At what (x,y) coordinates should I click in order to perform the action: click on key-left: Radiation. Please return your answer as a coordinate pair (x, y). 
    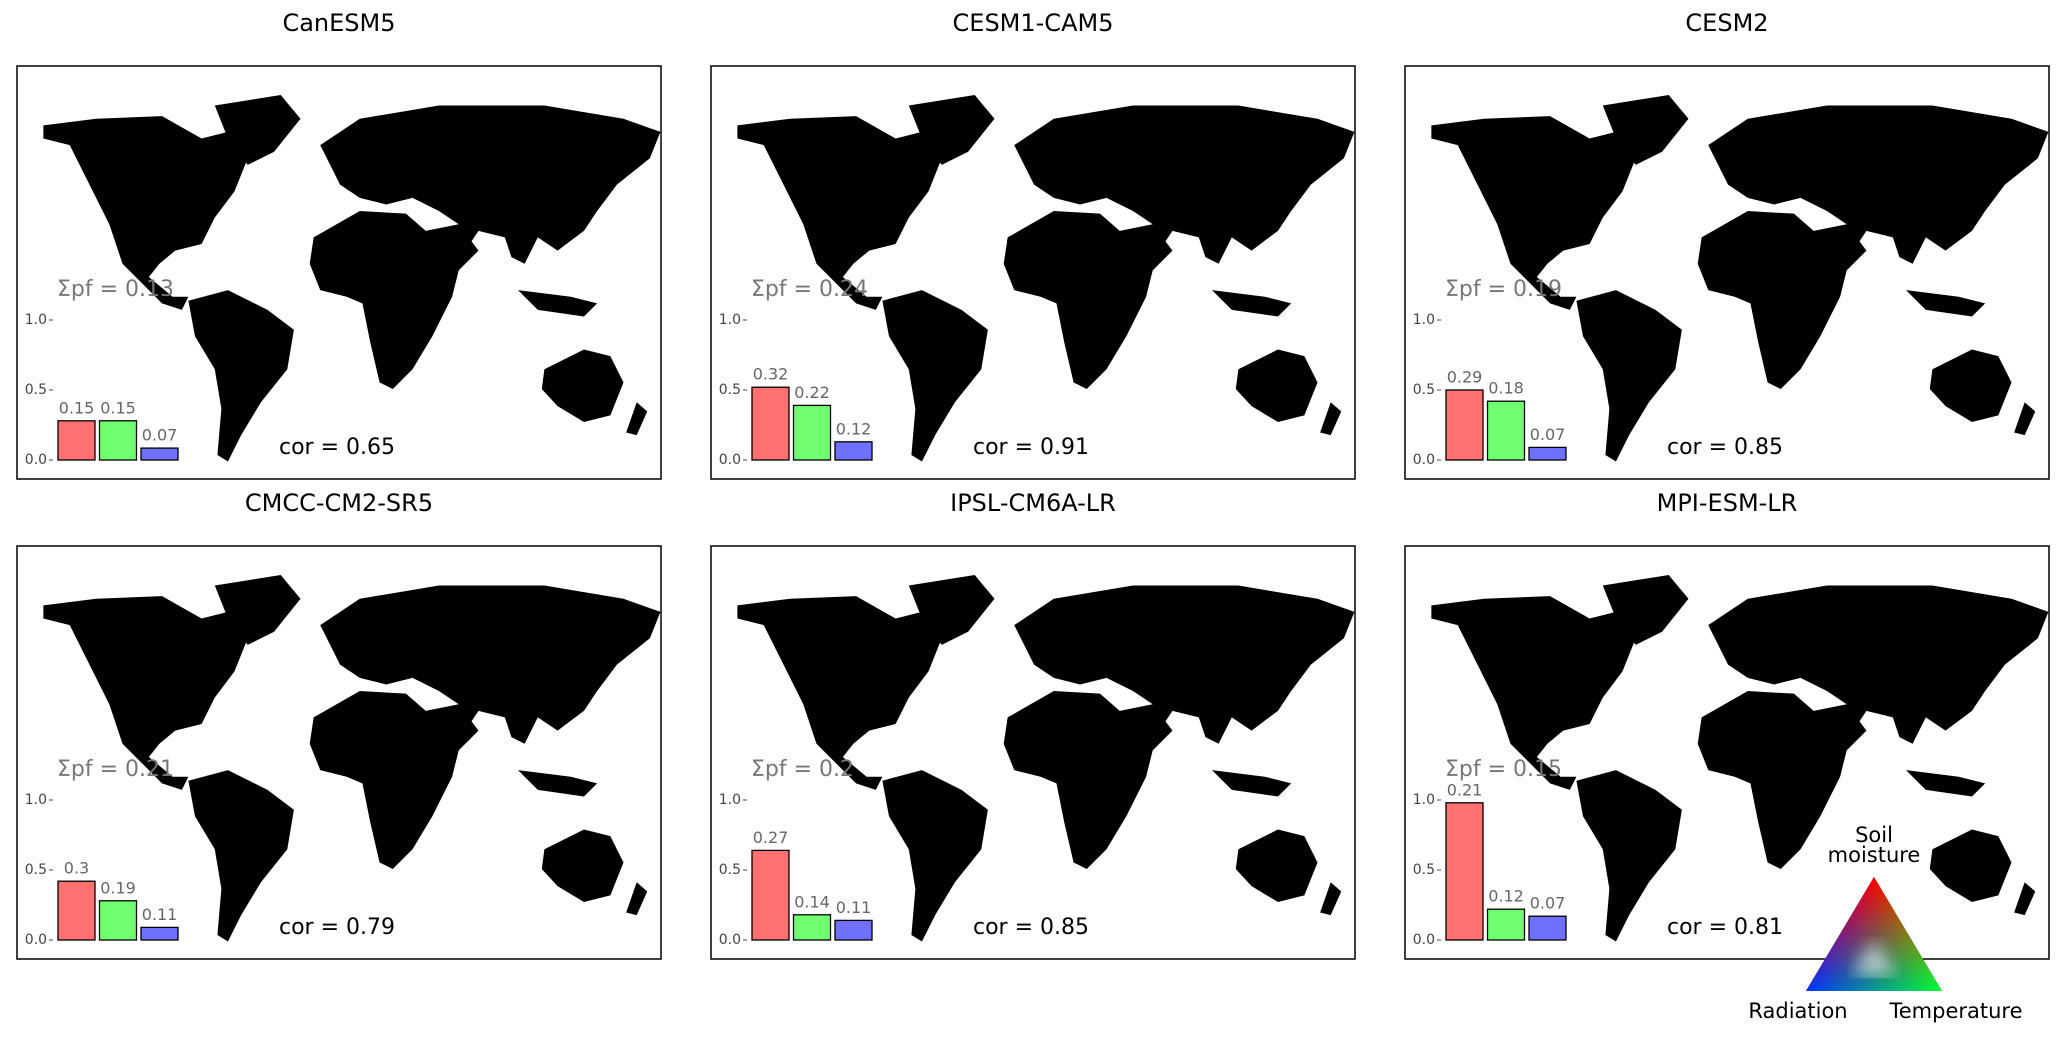
    Looking at the image, I should click on (1797, 1011).